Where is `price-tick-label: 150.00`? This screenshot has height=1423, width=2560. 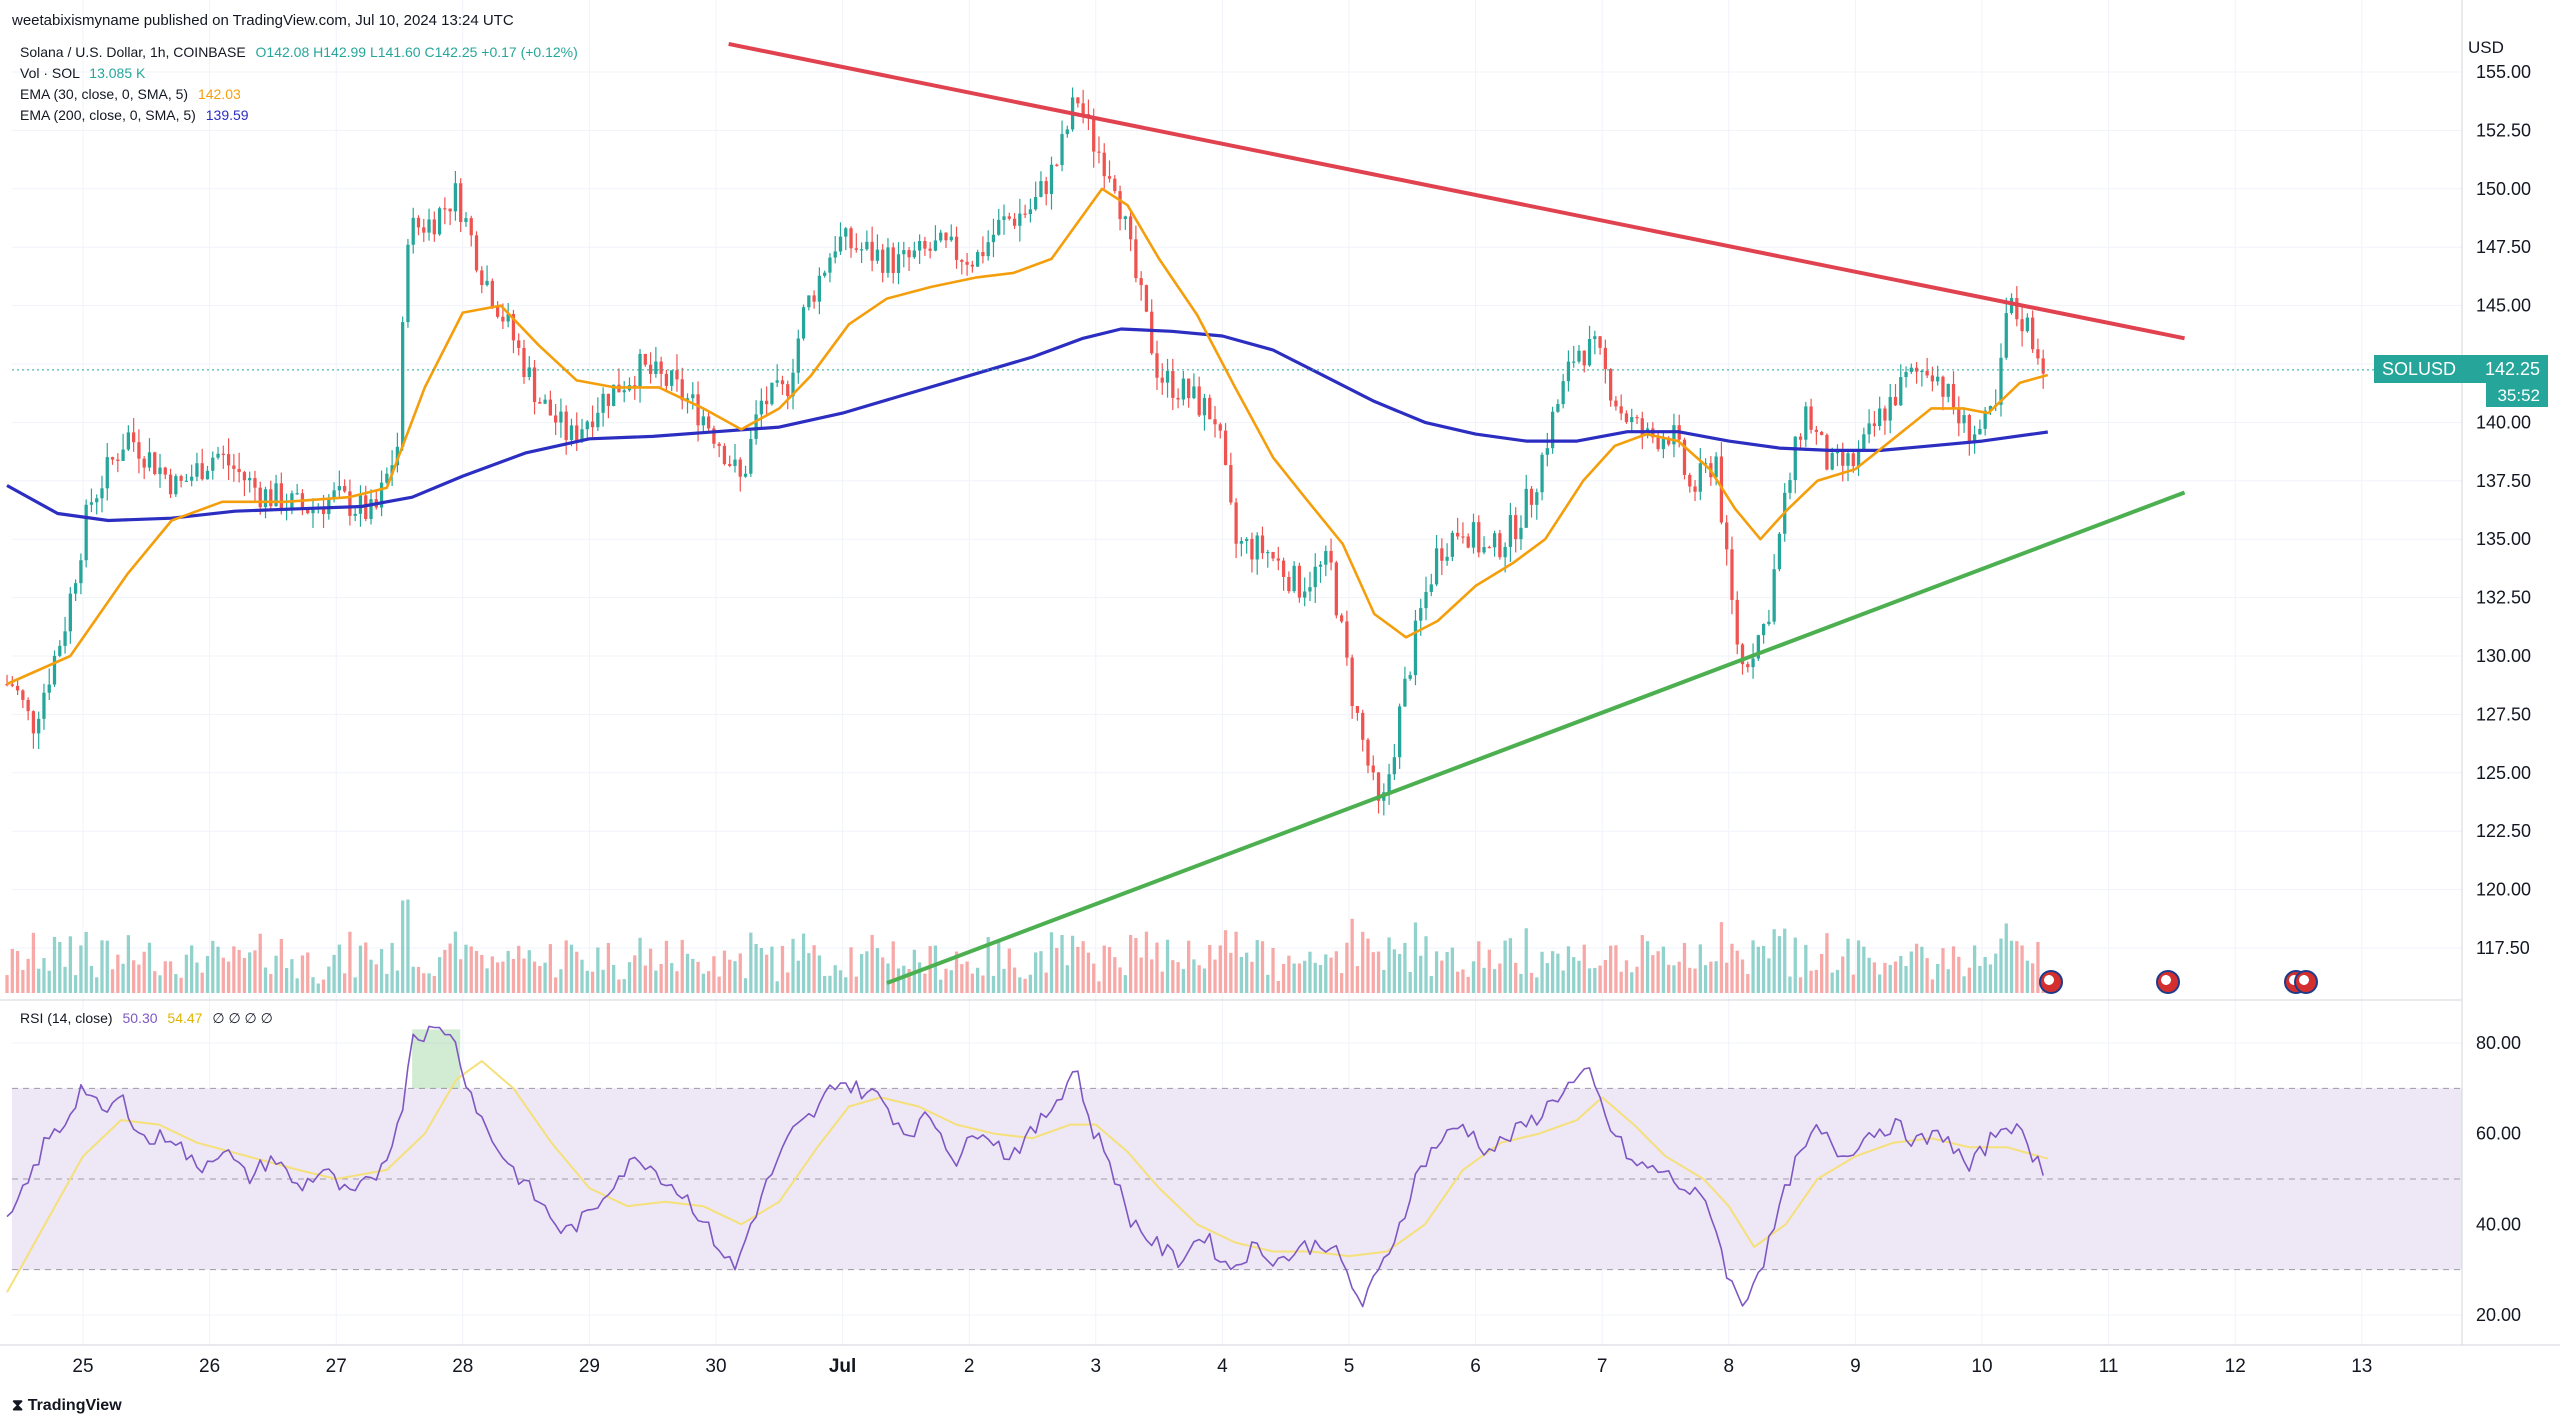 price-tick-label: 150.00 is located at coordinates (2503, 189).